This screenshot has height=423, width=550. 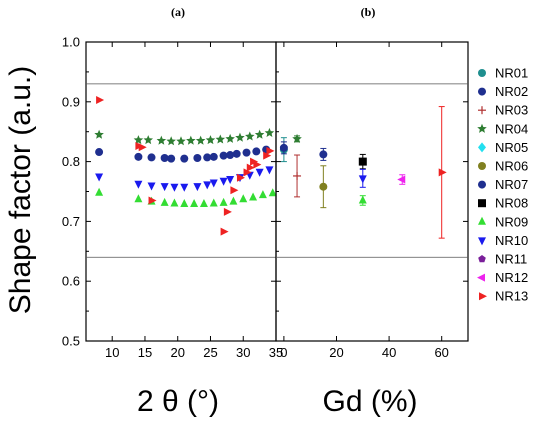 I want to click on legend-item-nr03-label: NR03, so click(x=511, y=110).